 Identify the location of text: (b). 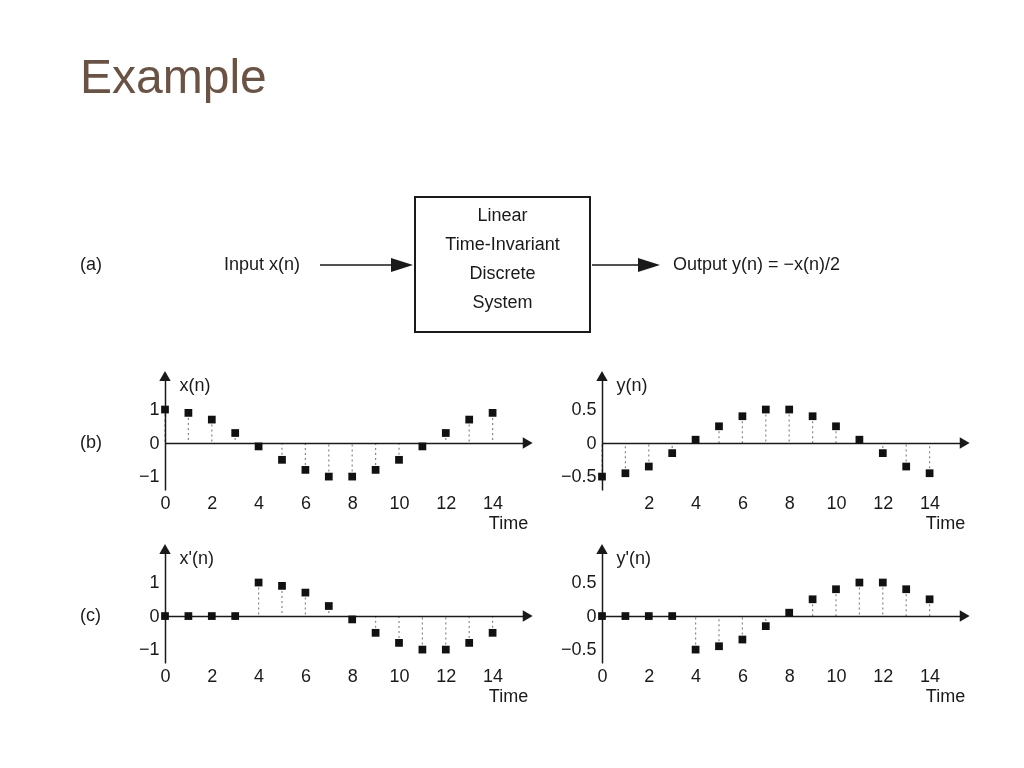
(91, 442).